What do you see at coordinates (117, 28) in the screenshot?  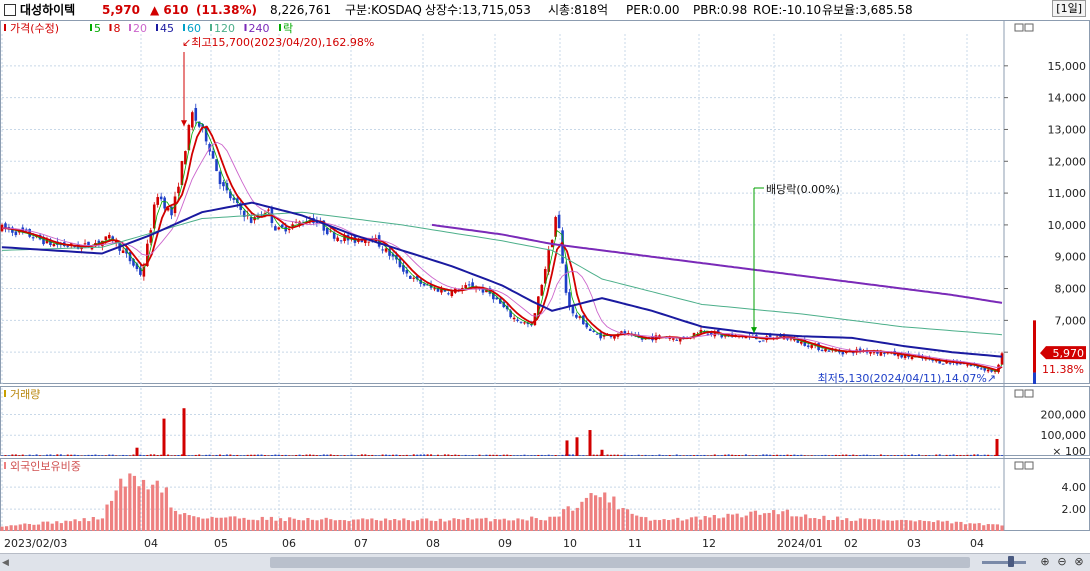 I see `legend-label: 8` at bounding box center [117, 28].